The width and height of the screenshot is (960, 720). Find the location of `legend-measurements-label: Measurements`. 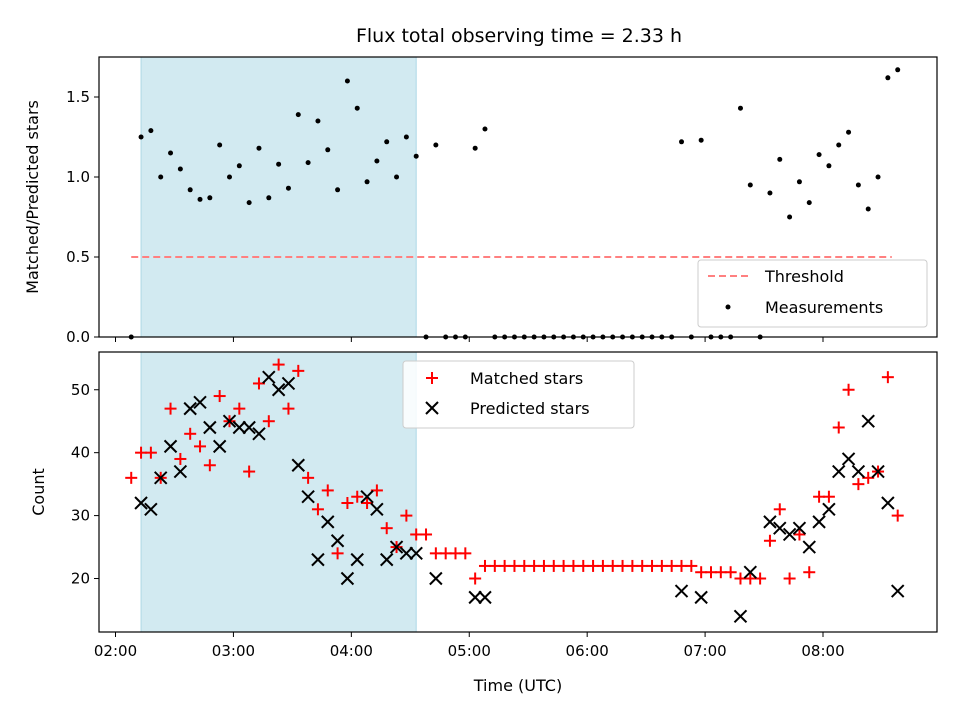

legend-measurements-label: Measurements is located at coordinates (824, 307).